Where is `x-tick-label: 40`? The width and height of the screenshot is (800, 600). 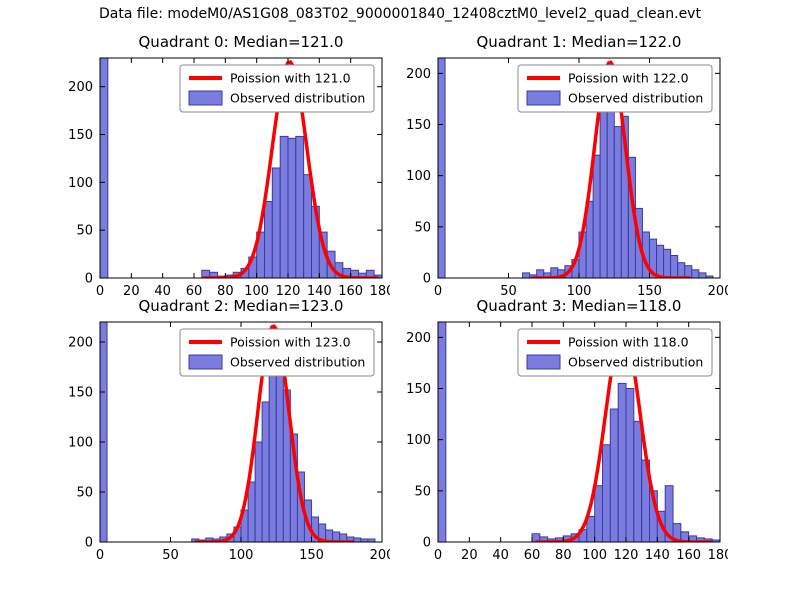 x-tick-label: 40 is located at coordinates (162, 291).